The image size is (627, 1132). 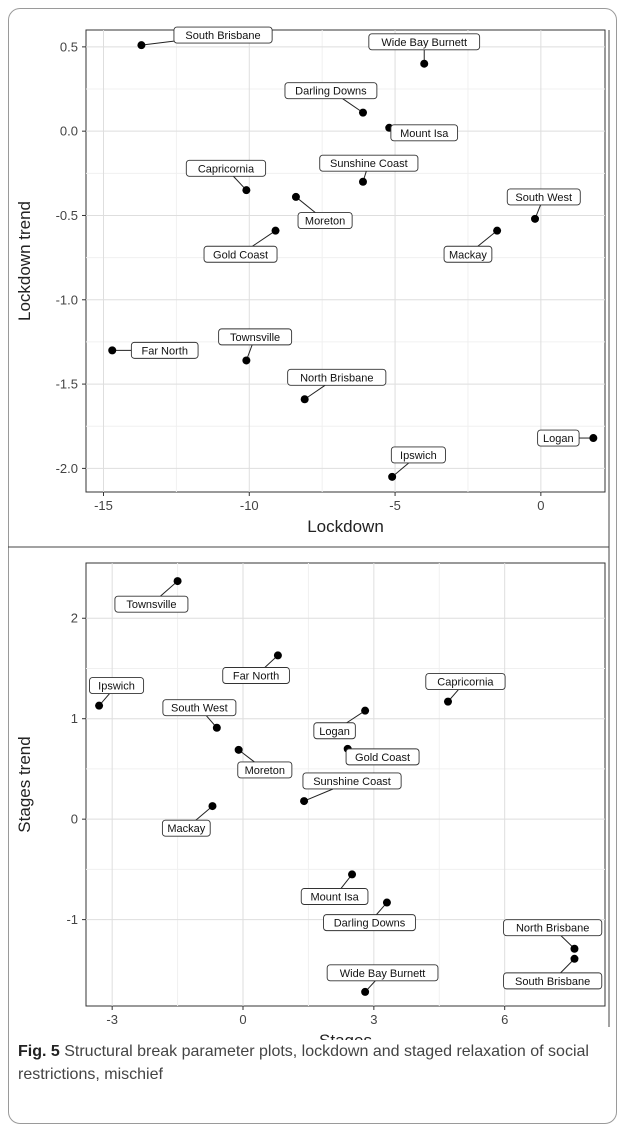 I want to click on leader-line-moreton, so click(x=305, y=204).